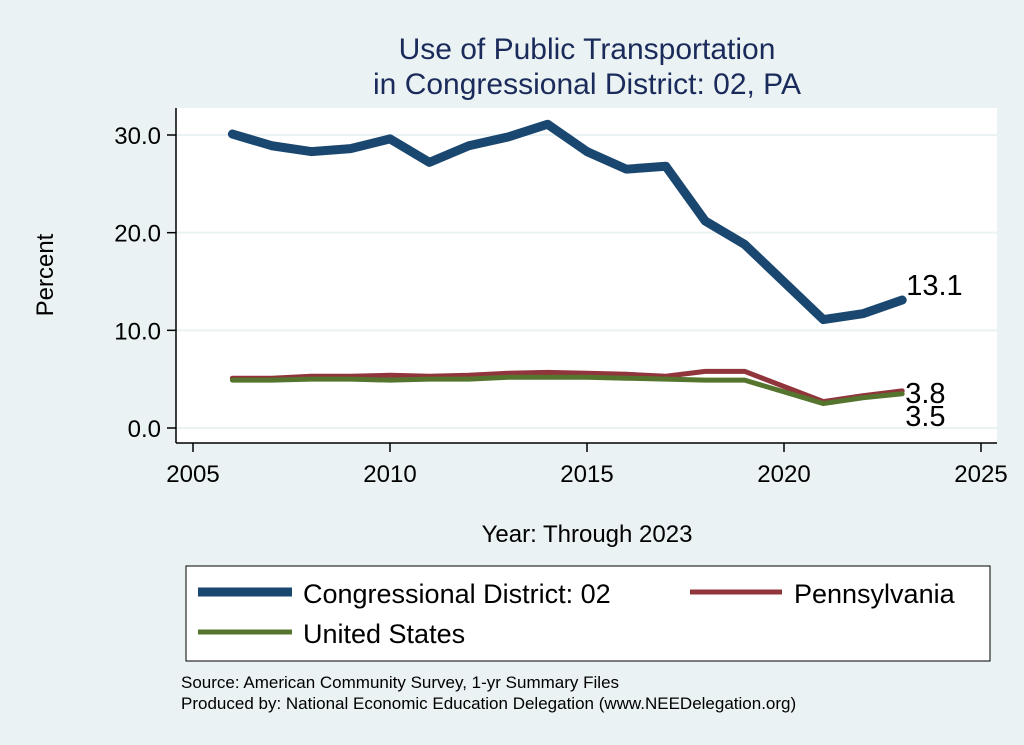  What do you see at coordinates (389, 474) in the screenshot?
I see `x-tick-label-1: 2010` at bounding box center [389, 474].